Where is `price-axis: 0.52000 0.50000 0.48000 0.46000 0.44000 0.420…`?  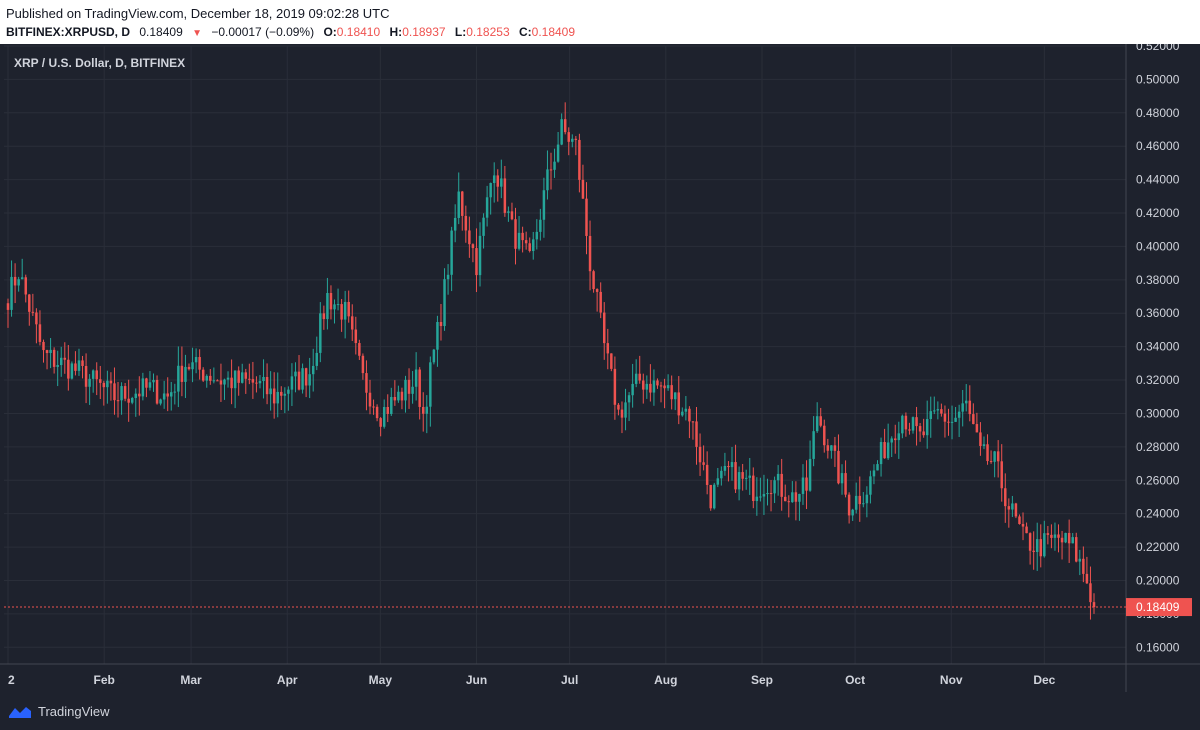
price-axis: 0.52000 0.50000 0.48000 0.46000 0.44000 0.420… is located at coordinates (1152, 368).